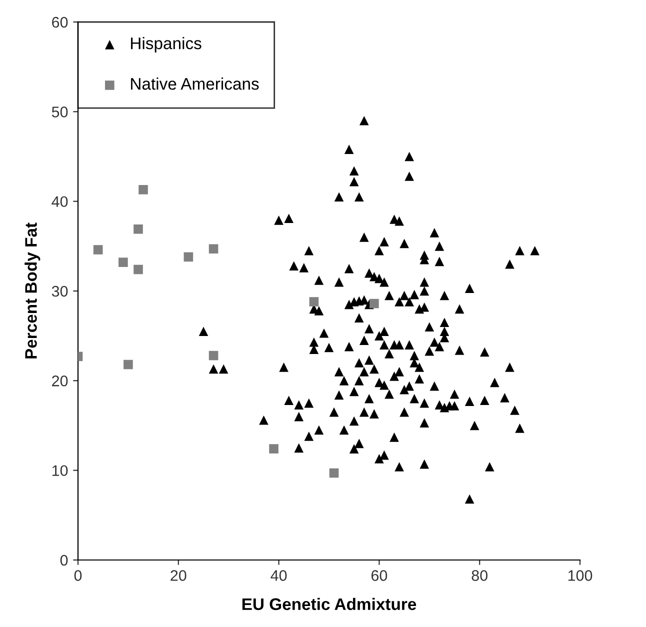  What do you see at coordinates (580, 575) in the screenshot?
I see `x-tick-label: 100` at bounding box center [580, 575].